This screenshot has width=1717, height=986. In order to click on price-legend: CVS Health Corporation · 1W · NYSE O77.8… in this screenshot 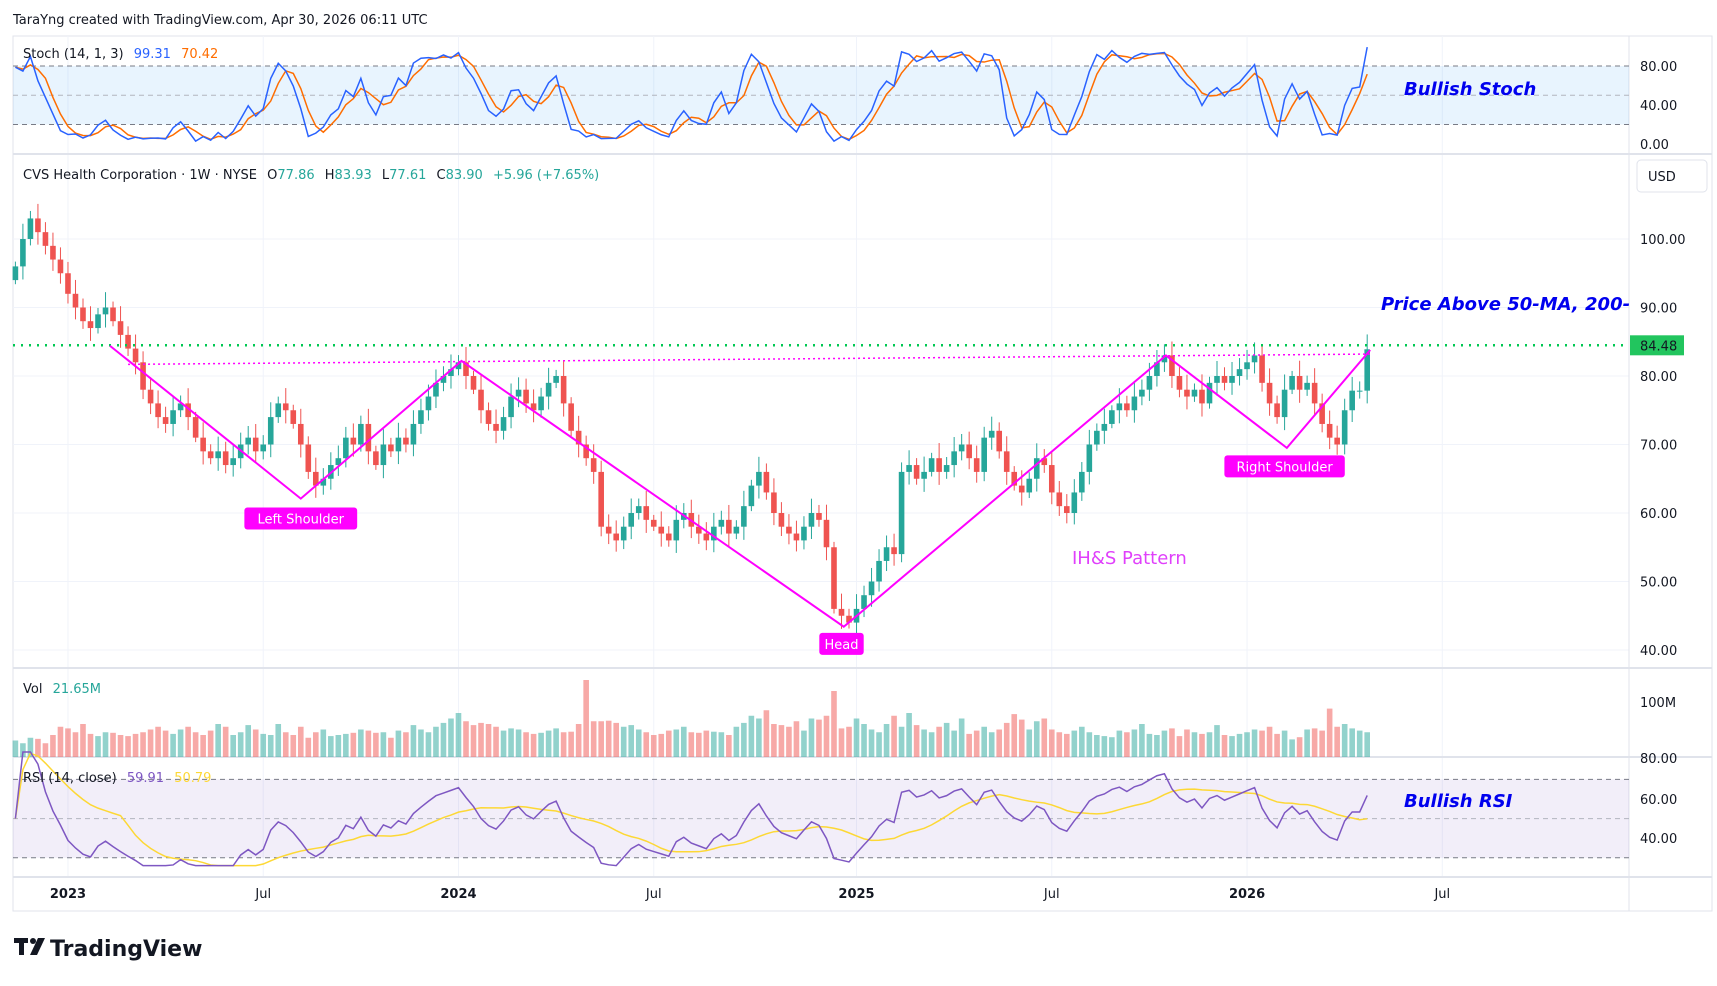, I will do `click(311, 175)`.